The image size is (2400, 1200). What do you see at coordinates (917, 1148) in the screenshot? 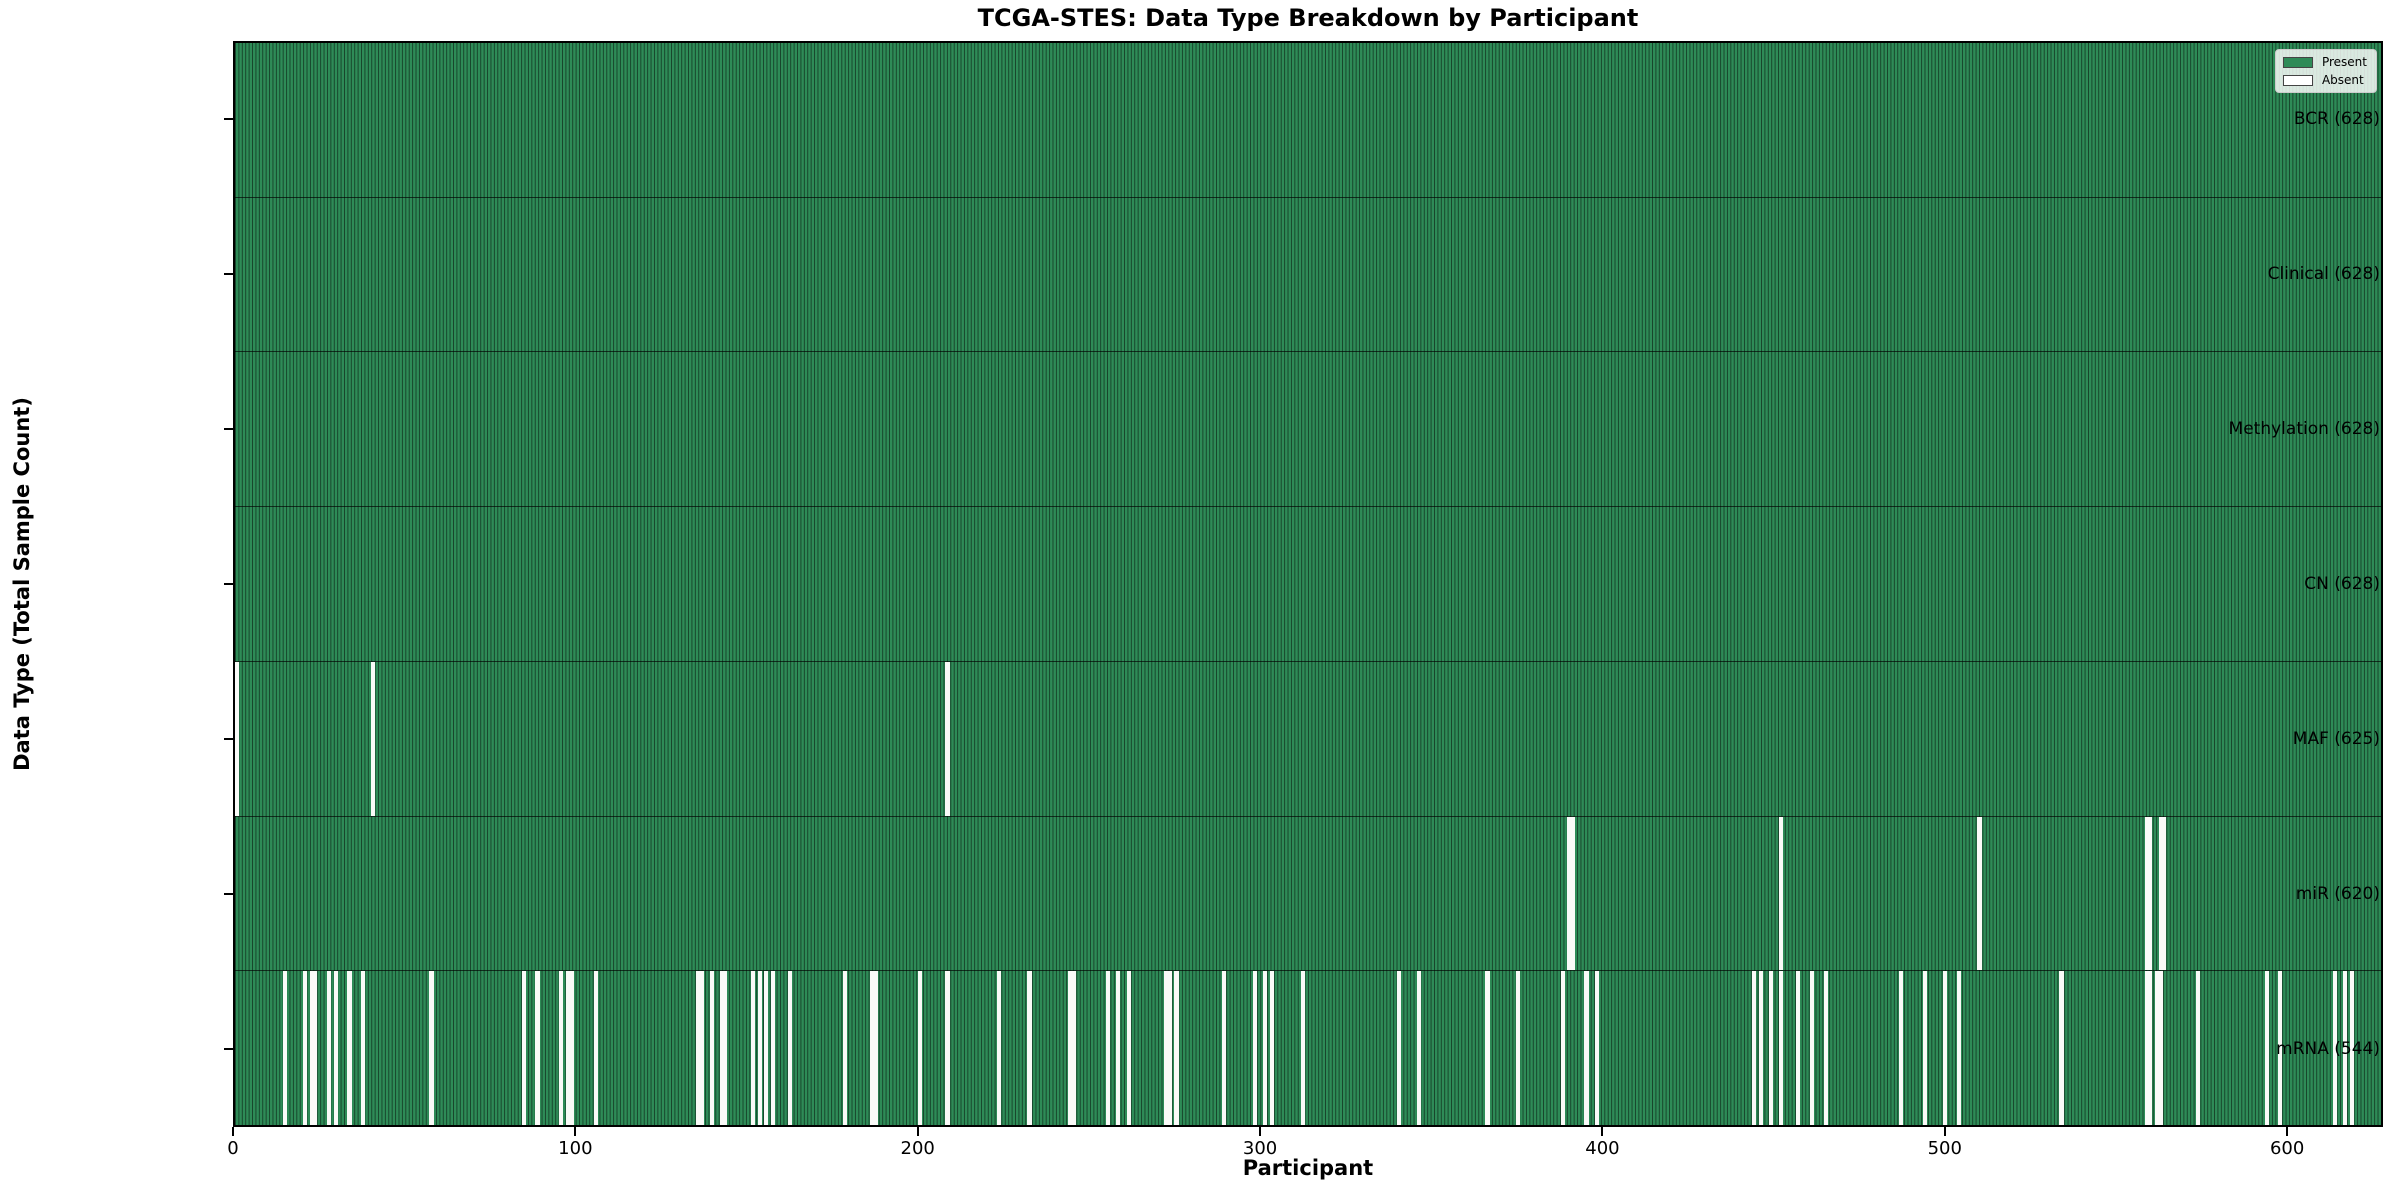
I see `xtick-label-200: 200` at bounding box center [917, 1148].